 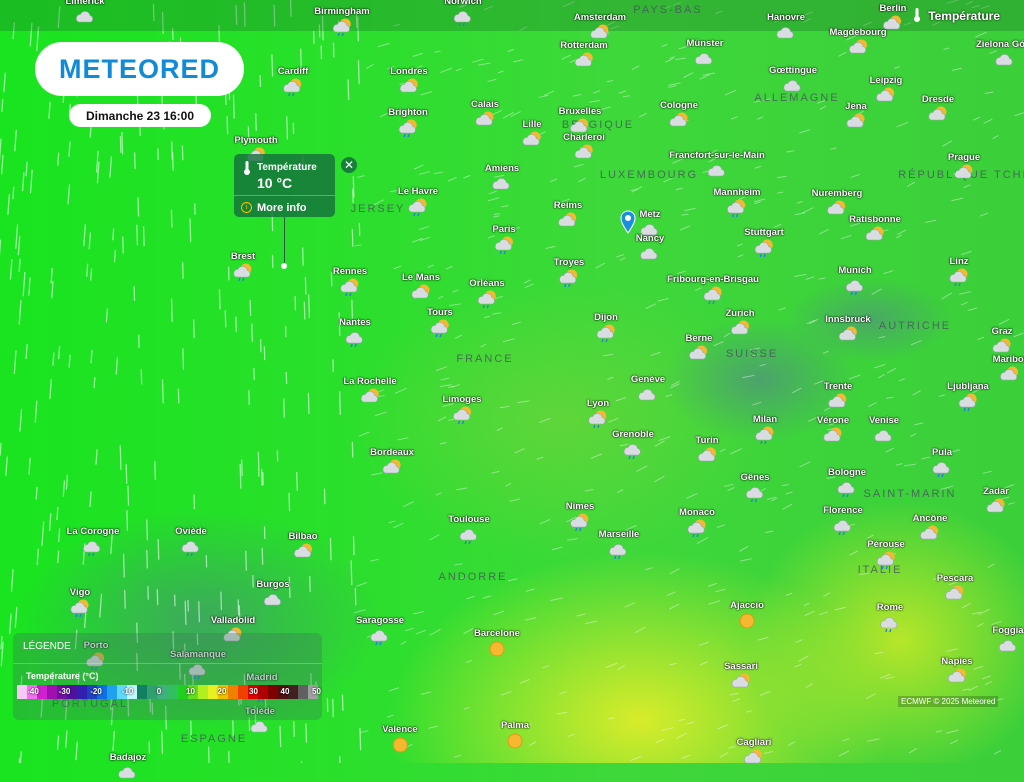 What do you see at coordinates (697, 522) in the screenshot?
I see `city-marker: Monaco` at bounding box center [697, 522].